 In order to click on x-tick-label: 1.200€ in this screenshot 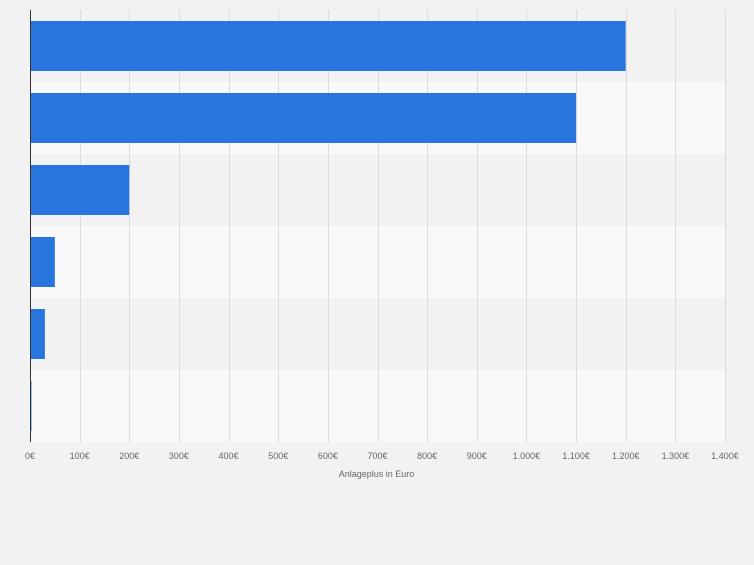, I will do `click(626, 456)`.